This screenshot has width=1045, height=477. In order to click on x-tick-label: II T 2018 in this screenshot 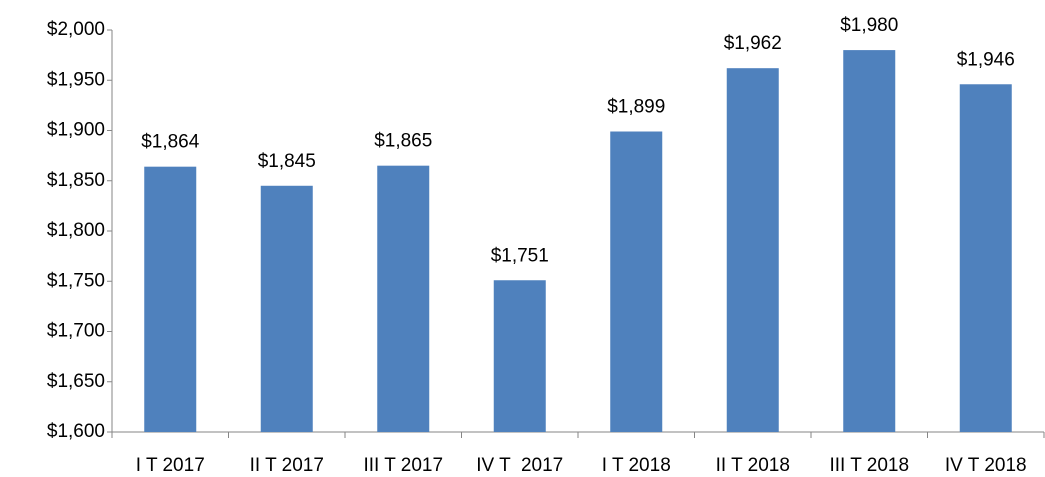, I will do `click(753, 465)`.